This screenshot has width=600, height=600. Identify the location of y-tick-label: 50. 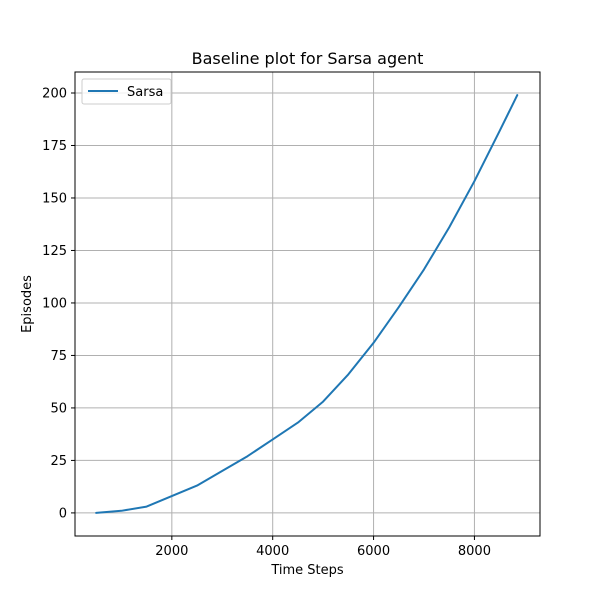
(58, 408).